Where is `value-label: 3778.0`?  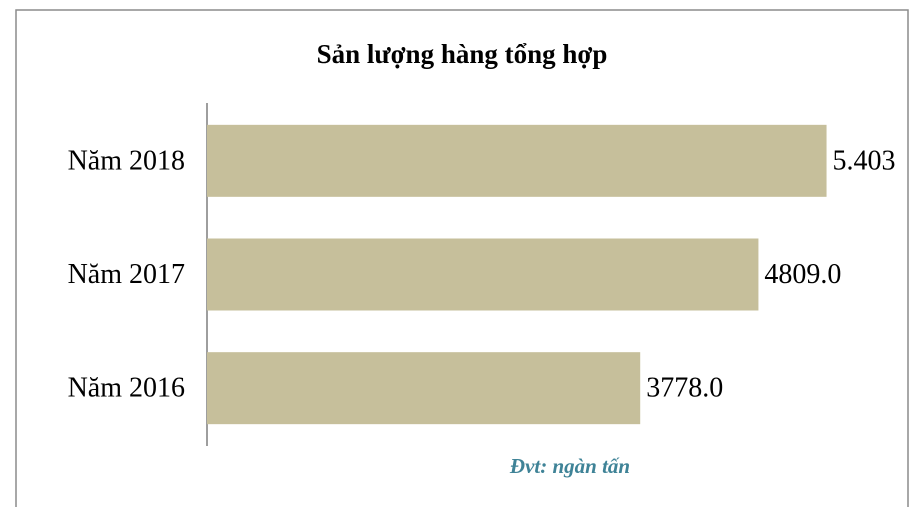 value-label: 3778.0 is located at coordinates (684, 388).